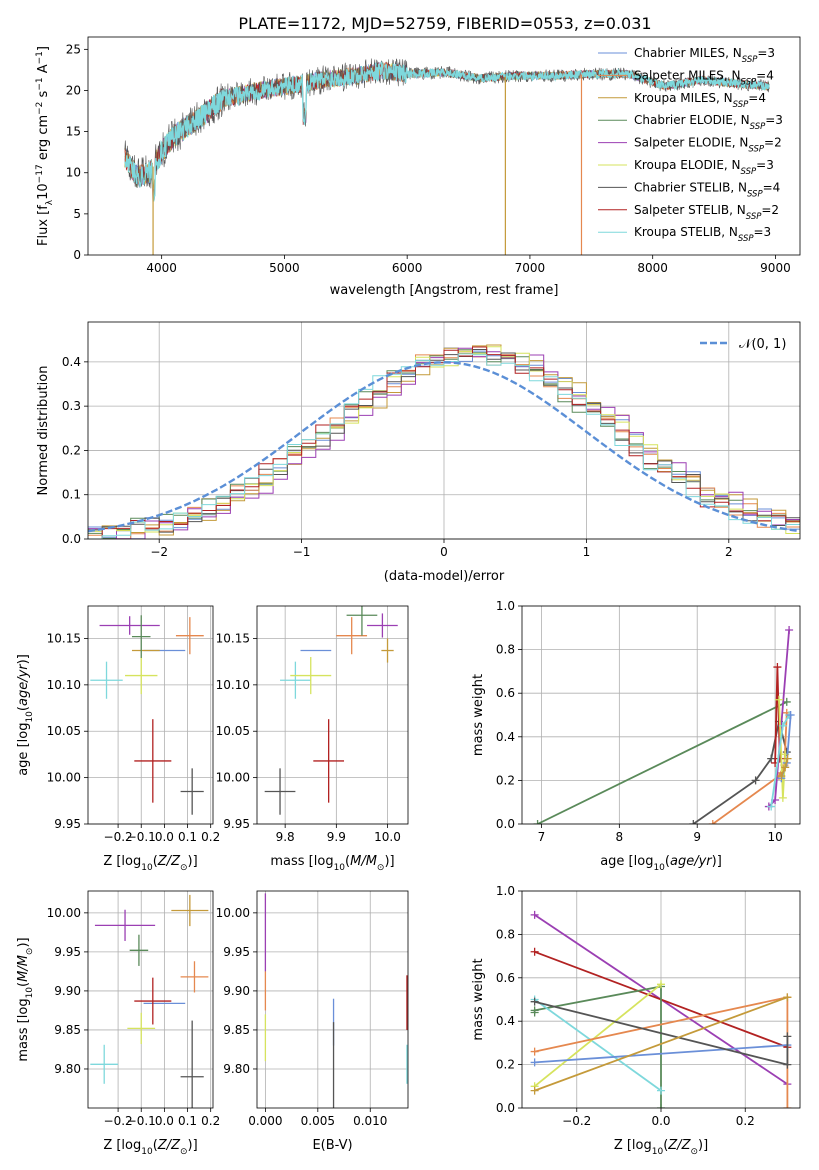  Describe the element at coordinates (690, 210) in the screenshot. I see `legend-label-main: Salpeter STELIB, N` at that location.